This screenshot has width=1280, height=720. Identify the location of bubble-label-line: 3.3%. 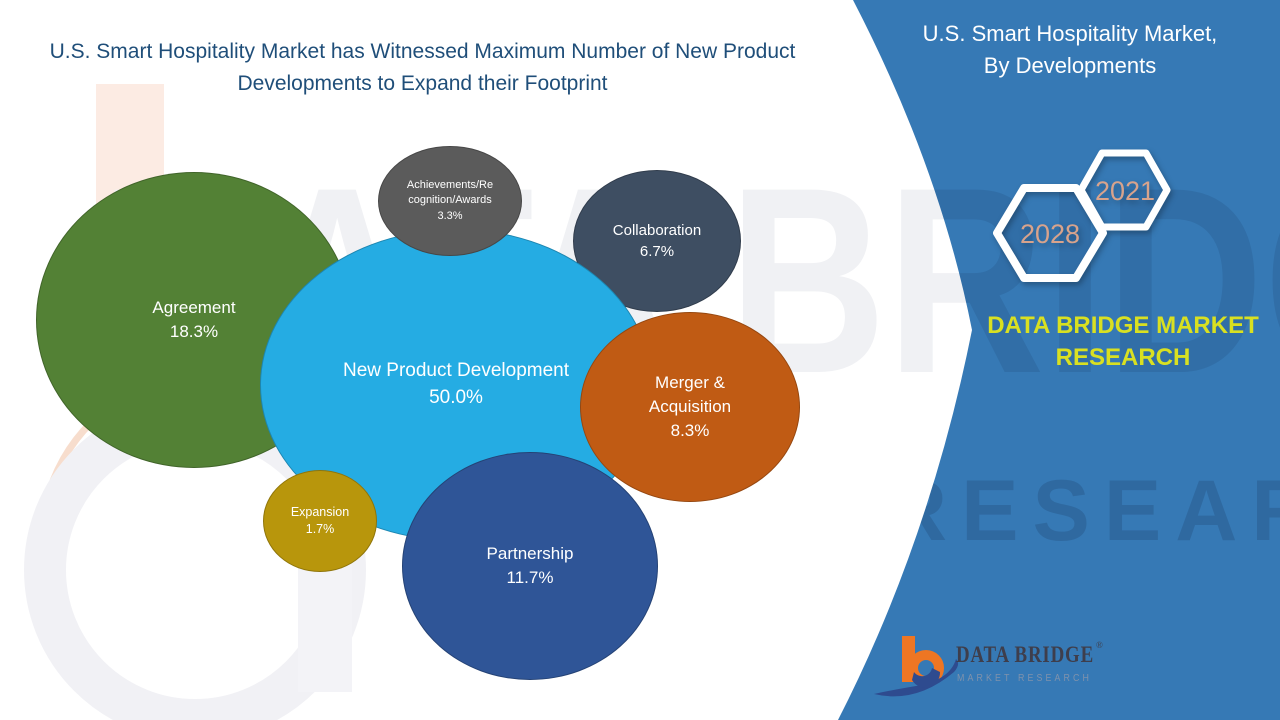
(450, 215).